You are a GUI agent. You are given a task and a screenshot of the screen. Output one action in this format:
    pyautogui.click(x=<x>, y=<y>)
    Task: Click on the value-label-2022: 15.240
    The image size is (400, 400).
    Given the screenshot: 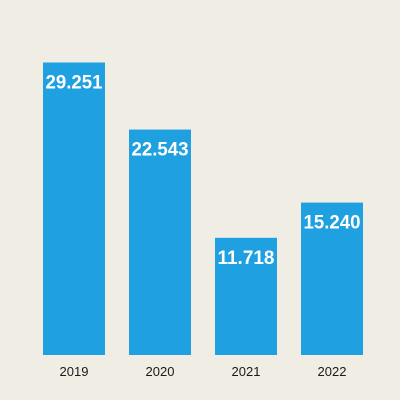 What is the action you would take?
    pyautogui.click(x=332, y=223)
    